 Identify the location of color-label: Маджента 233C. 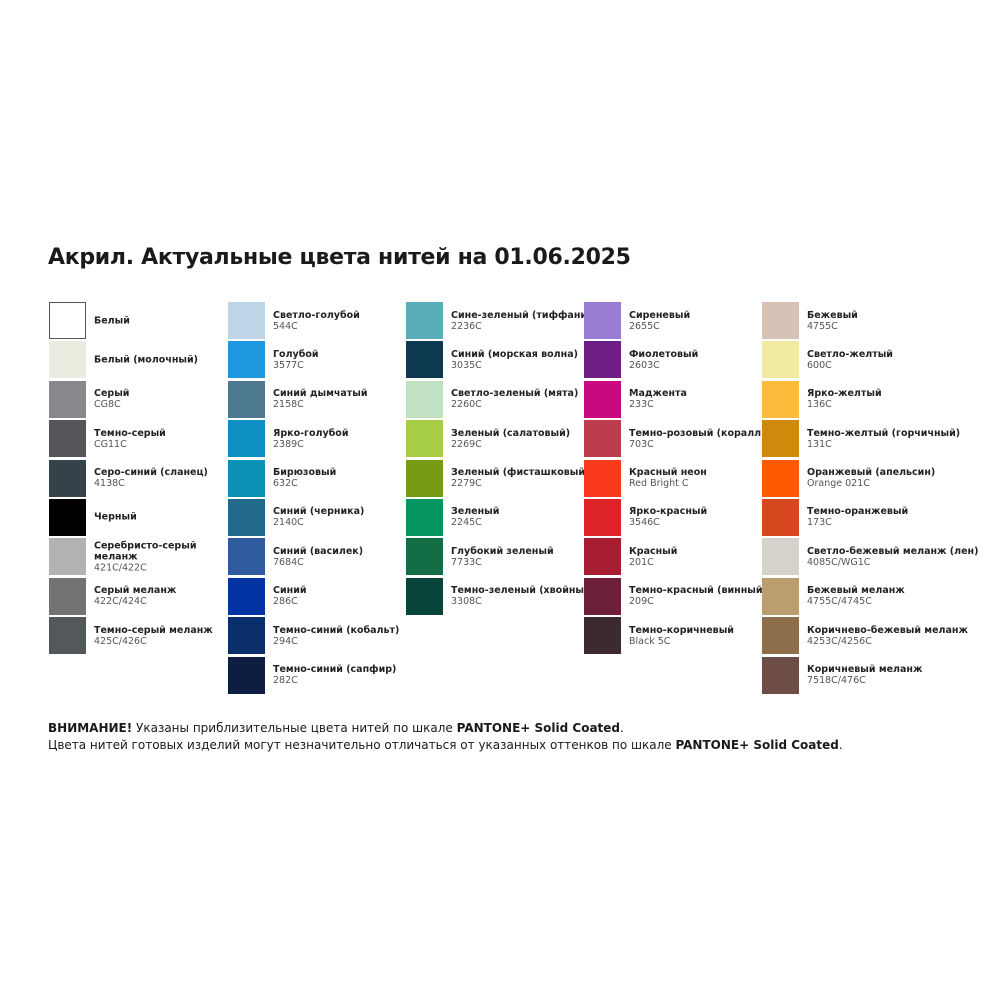
(658, 399).